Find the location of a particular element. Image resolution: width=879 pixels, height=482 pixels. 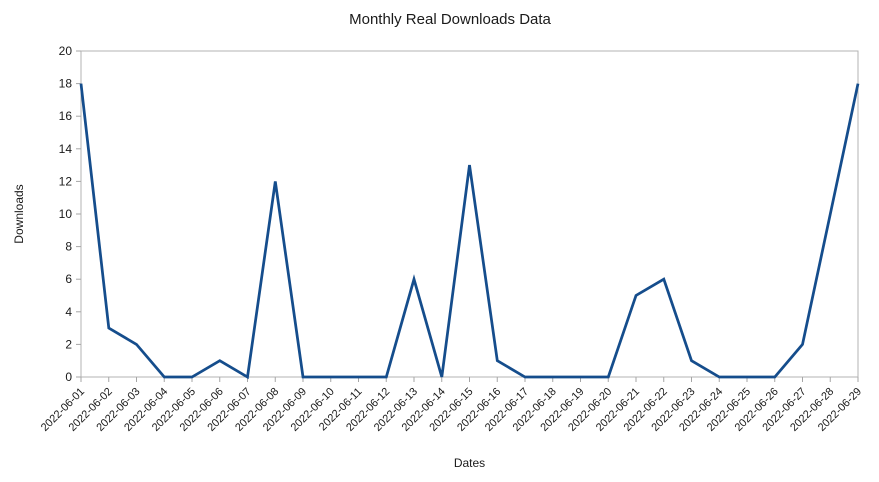

y-tick-label: 10 is located at coordinates (66, 214).